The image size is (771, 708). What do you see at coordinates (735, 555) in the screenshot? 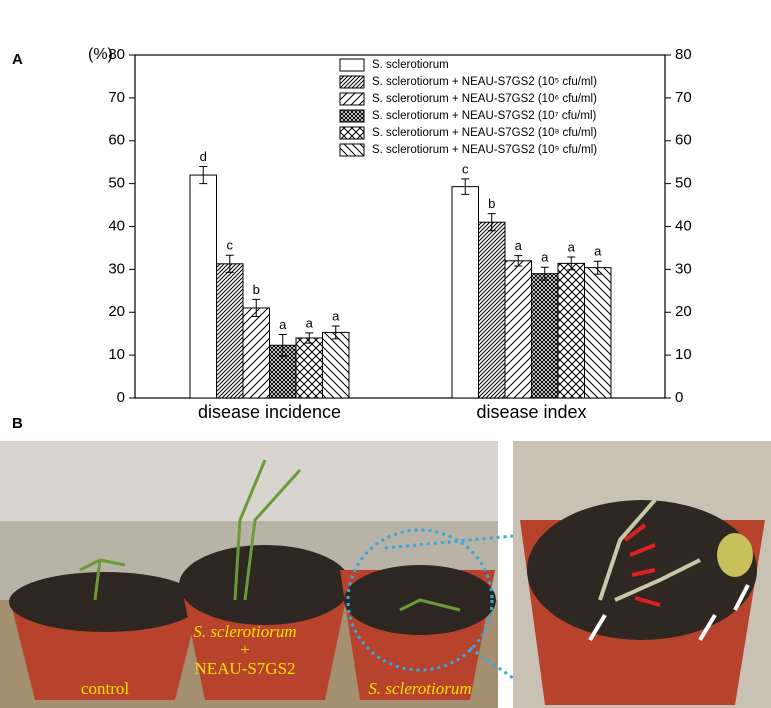
I see `leaf` at bounding box center [735, 555].